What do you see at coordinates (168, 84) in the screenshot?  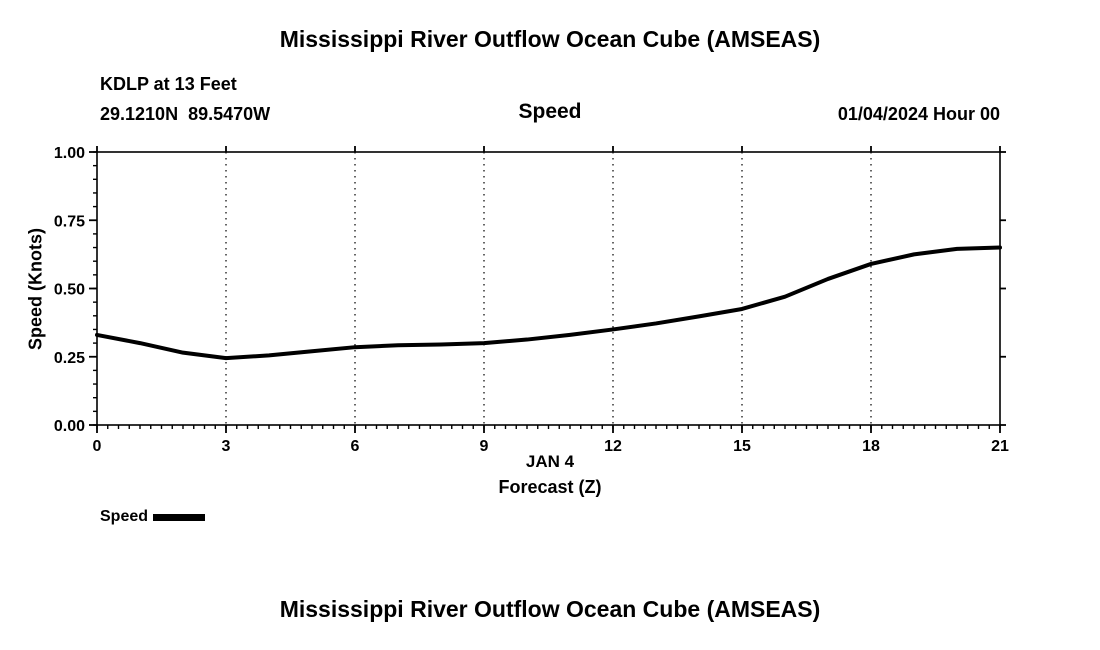 I see `station-label: KDLP at 13 Feet` at bounding box center [168, 84].